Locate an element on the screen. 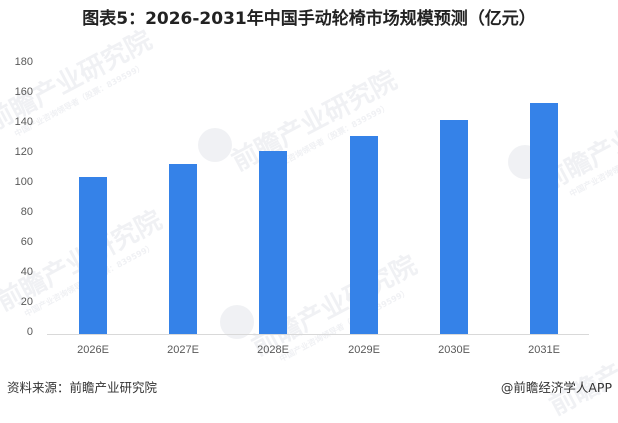 The width and height of the screenshot is (618, 423). x-tick-label: 2029E is located at coordinates (364, 350).